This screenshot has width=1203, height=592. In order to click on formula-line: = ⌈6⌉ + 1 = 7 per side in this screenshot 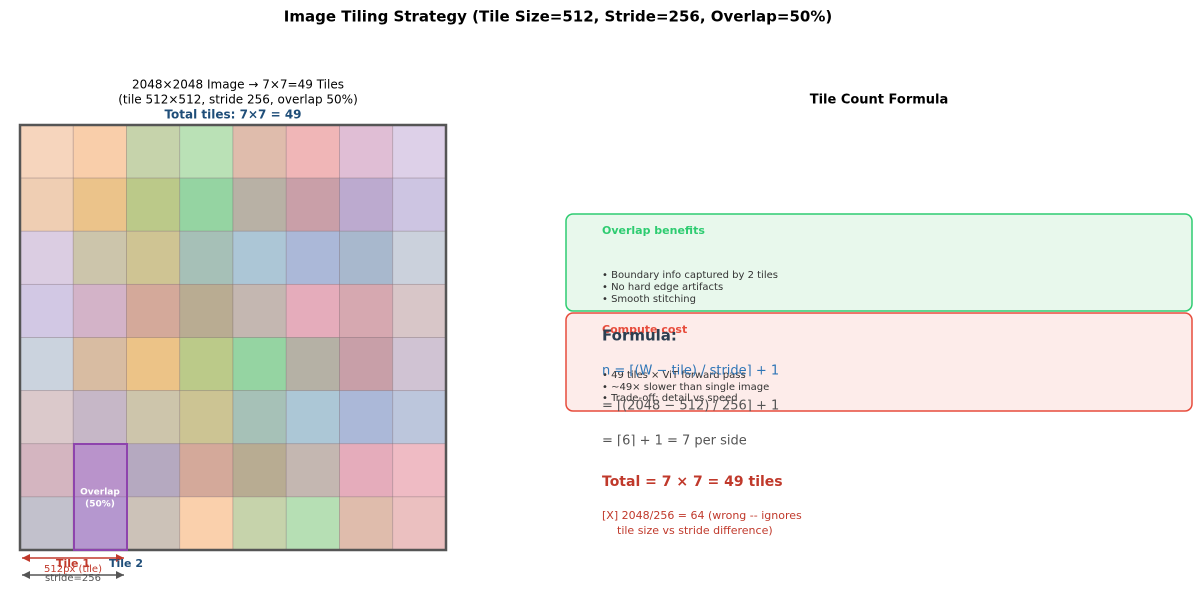, I will do `click(674, 441)`.